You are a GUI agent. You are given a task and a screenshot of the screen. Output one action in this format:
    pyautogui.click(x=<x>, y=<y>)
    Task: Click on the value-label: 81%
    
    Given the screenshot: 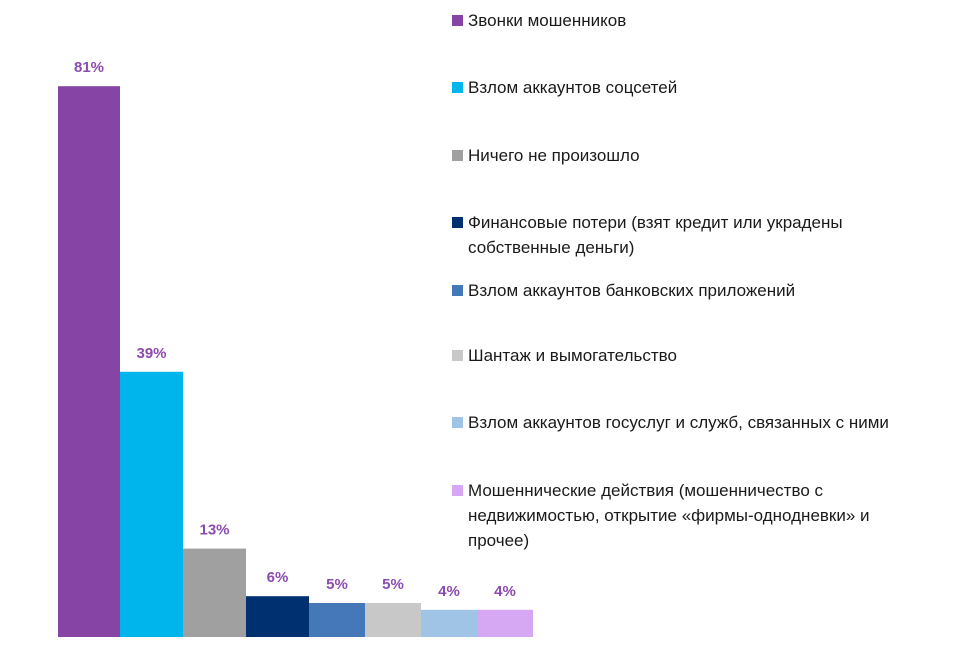 What is the action you would take?
    pyautogui.click(x=89, y=67)
    